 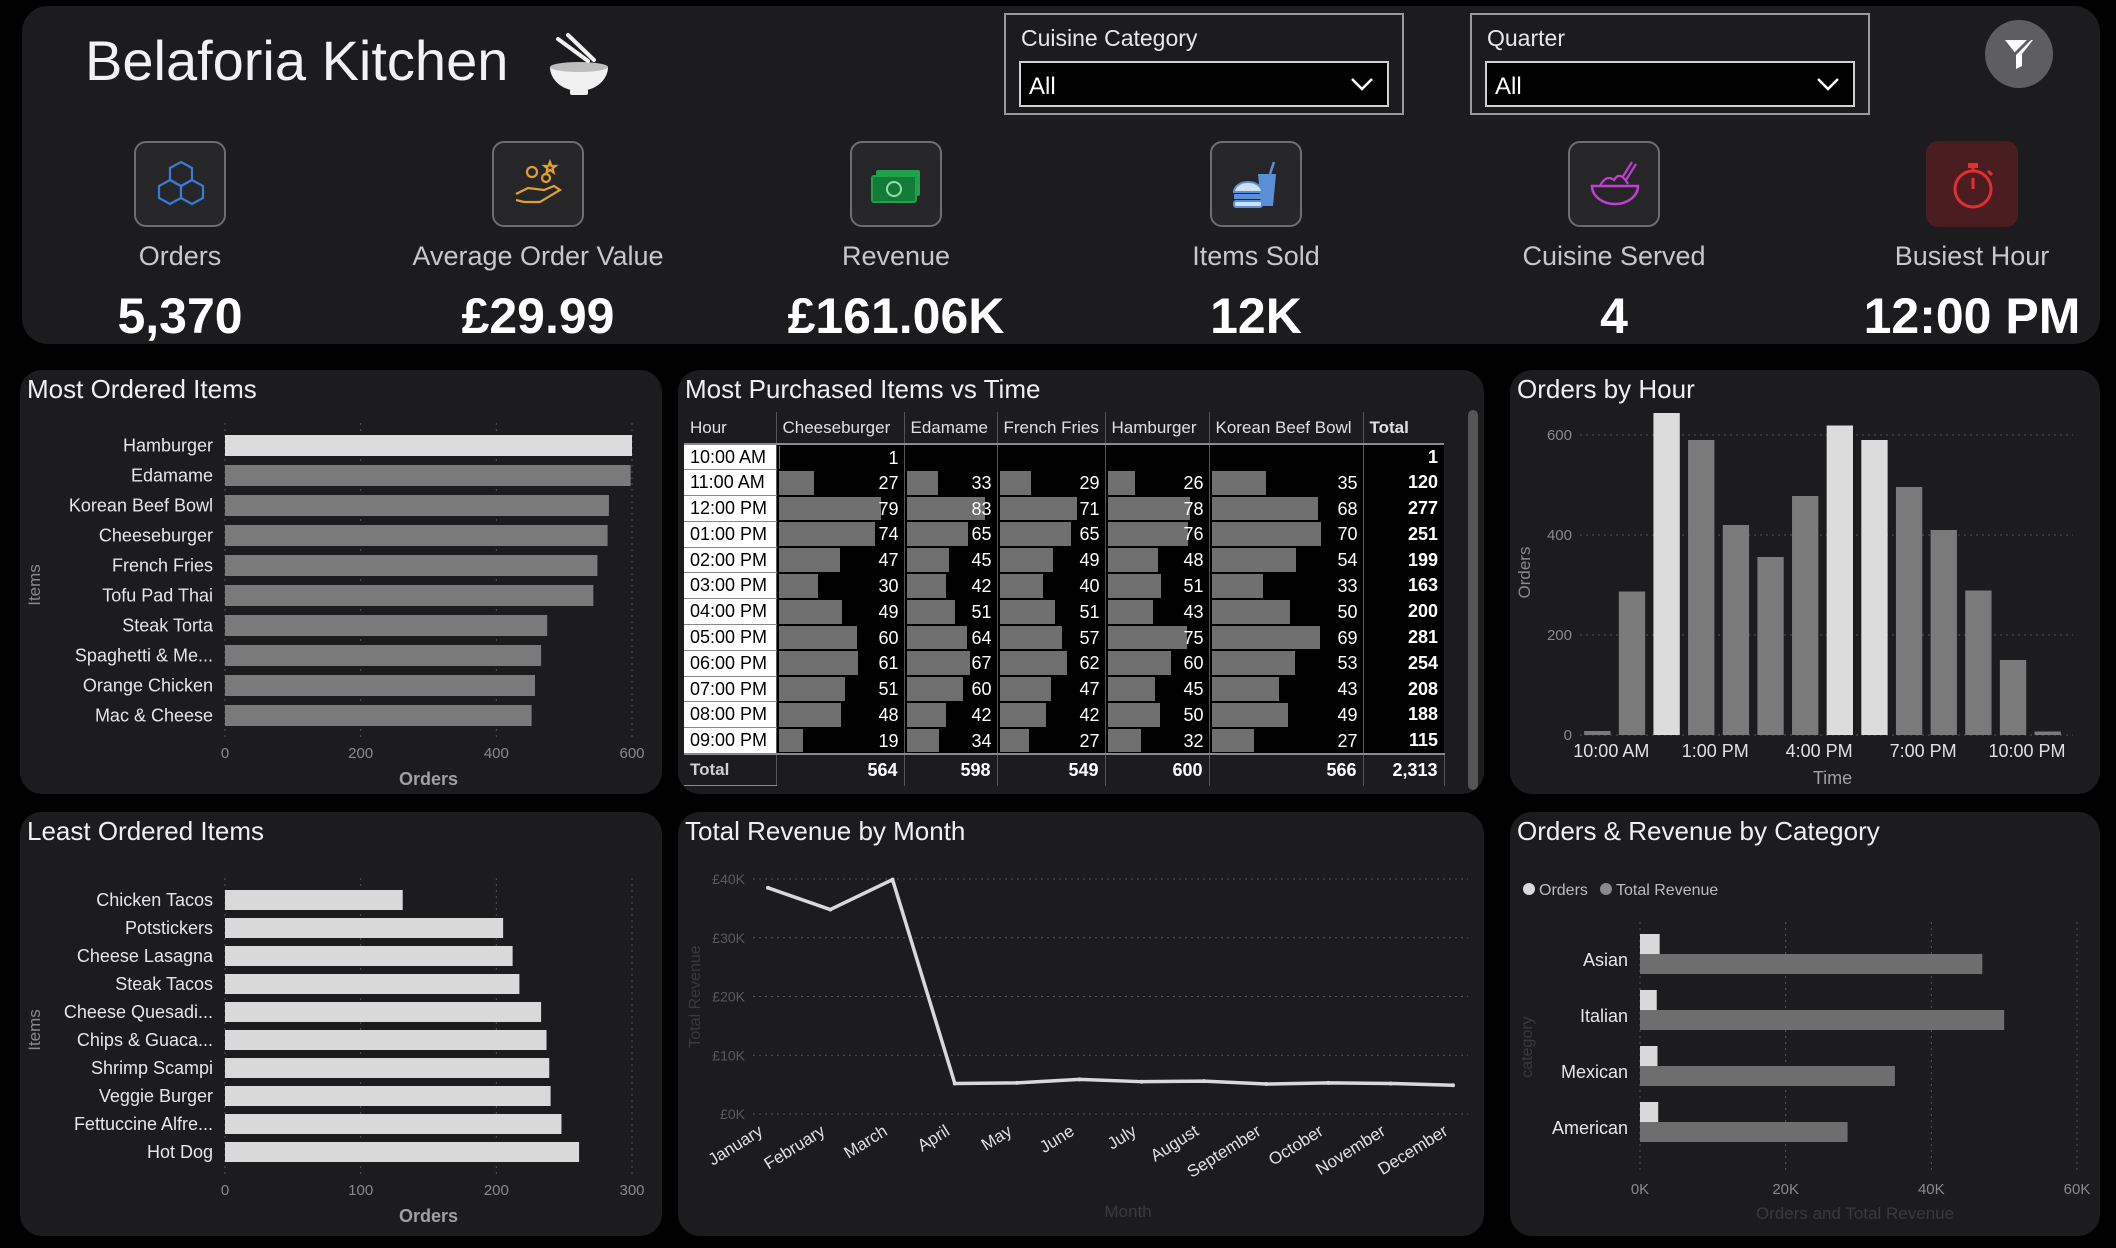 I want to click on column-header: Cheeseburger, so click(x=840, y=428).